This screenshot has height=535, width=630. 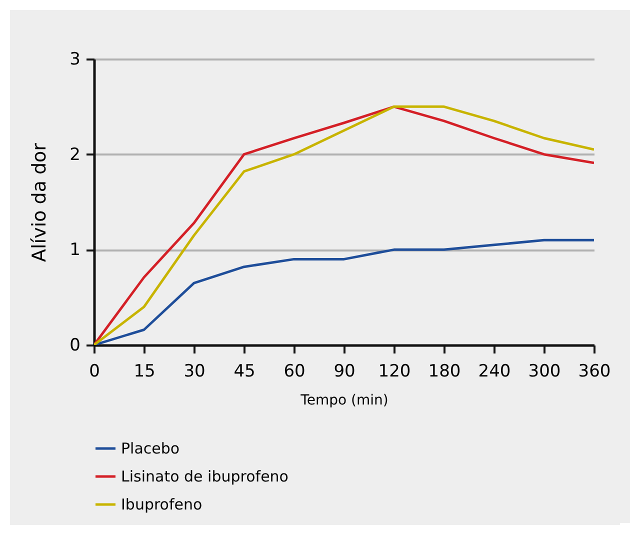 What do you see at coordinates (75, 346) in the screenshot?
I see `y-tick-label: 0` at bounding box center [75, 346].